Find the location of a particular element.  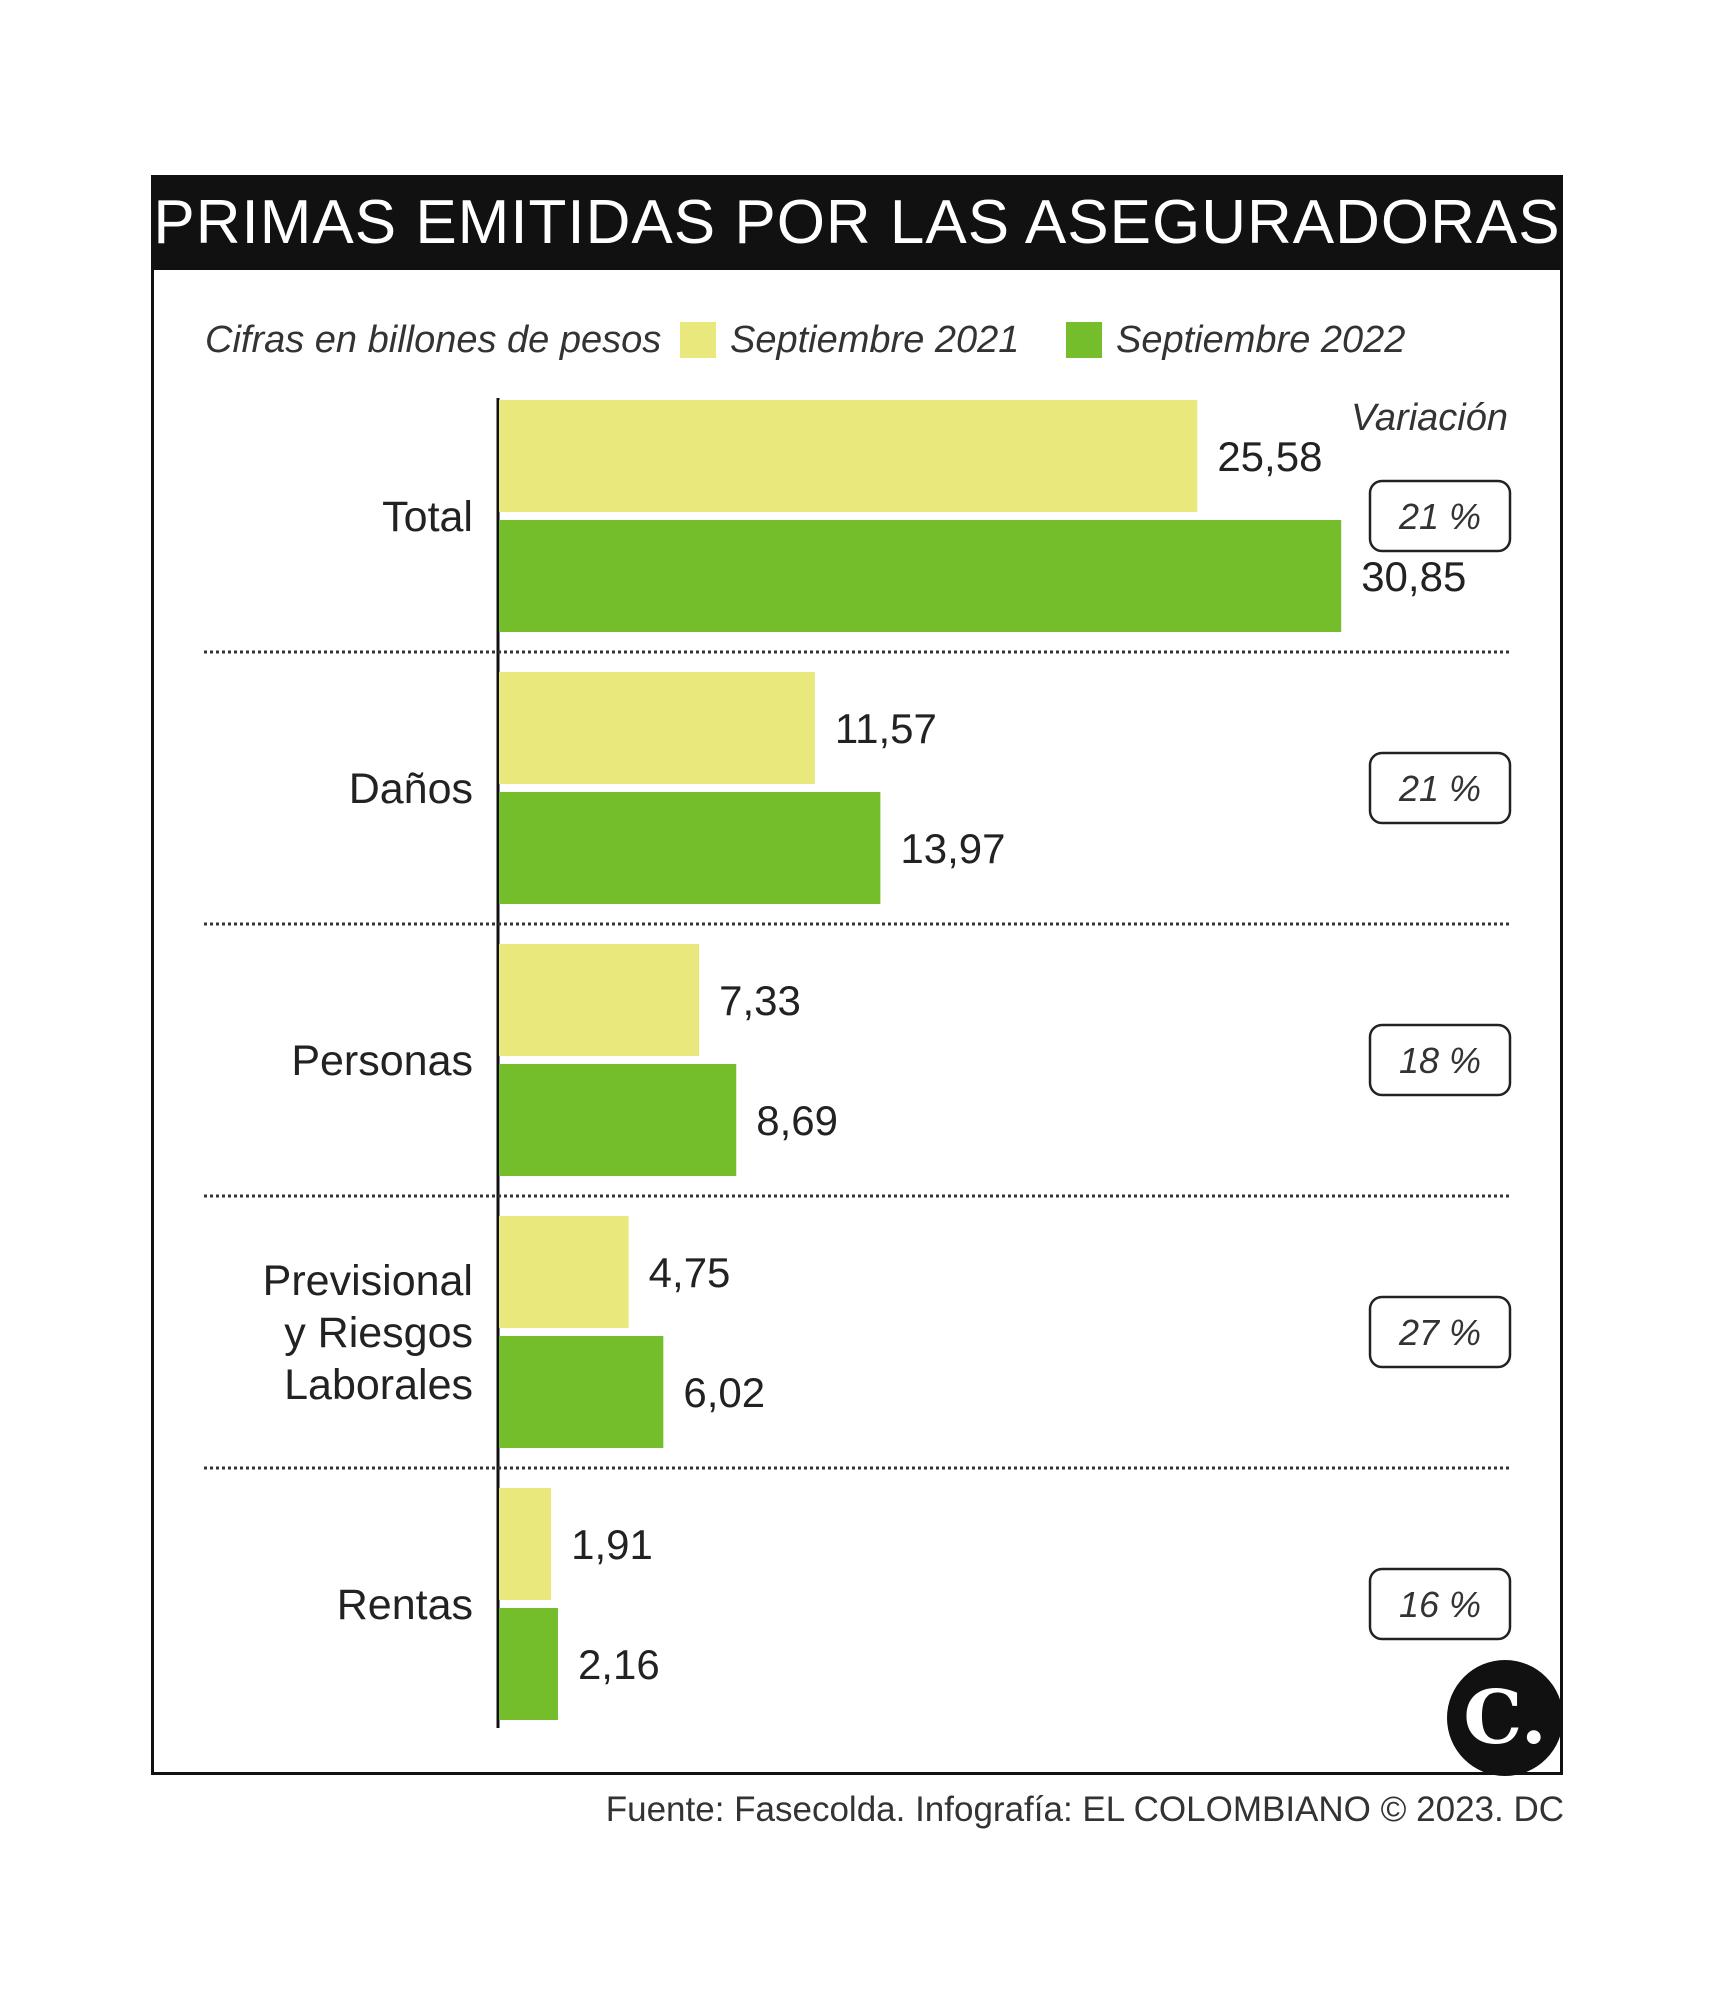

units-note: Cifras en billones de pesos is located at coordinates (433, 340).